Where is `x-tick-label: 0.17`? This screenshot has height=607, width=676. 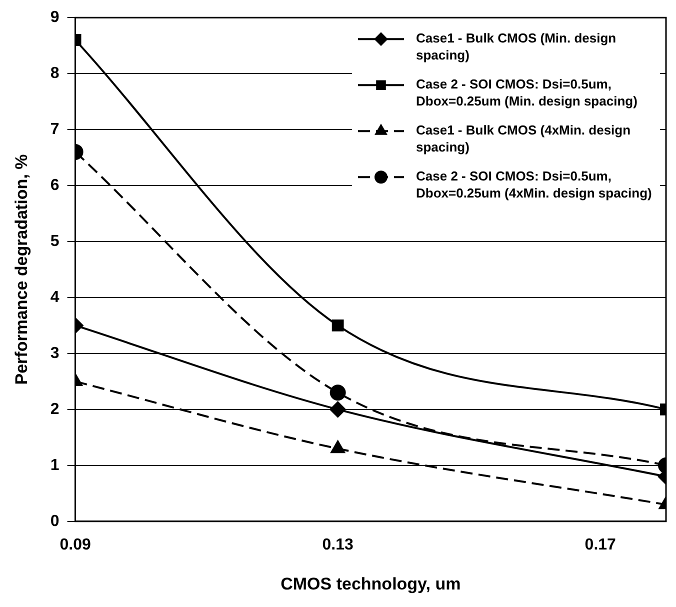
x-tick-label: 0.17 is located at coordinates (600, 545).